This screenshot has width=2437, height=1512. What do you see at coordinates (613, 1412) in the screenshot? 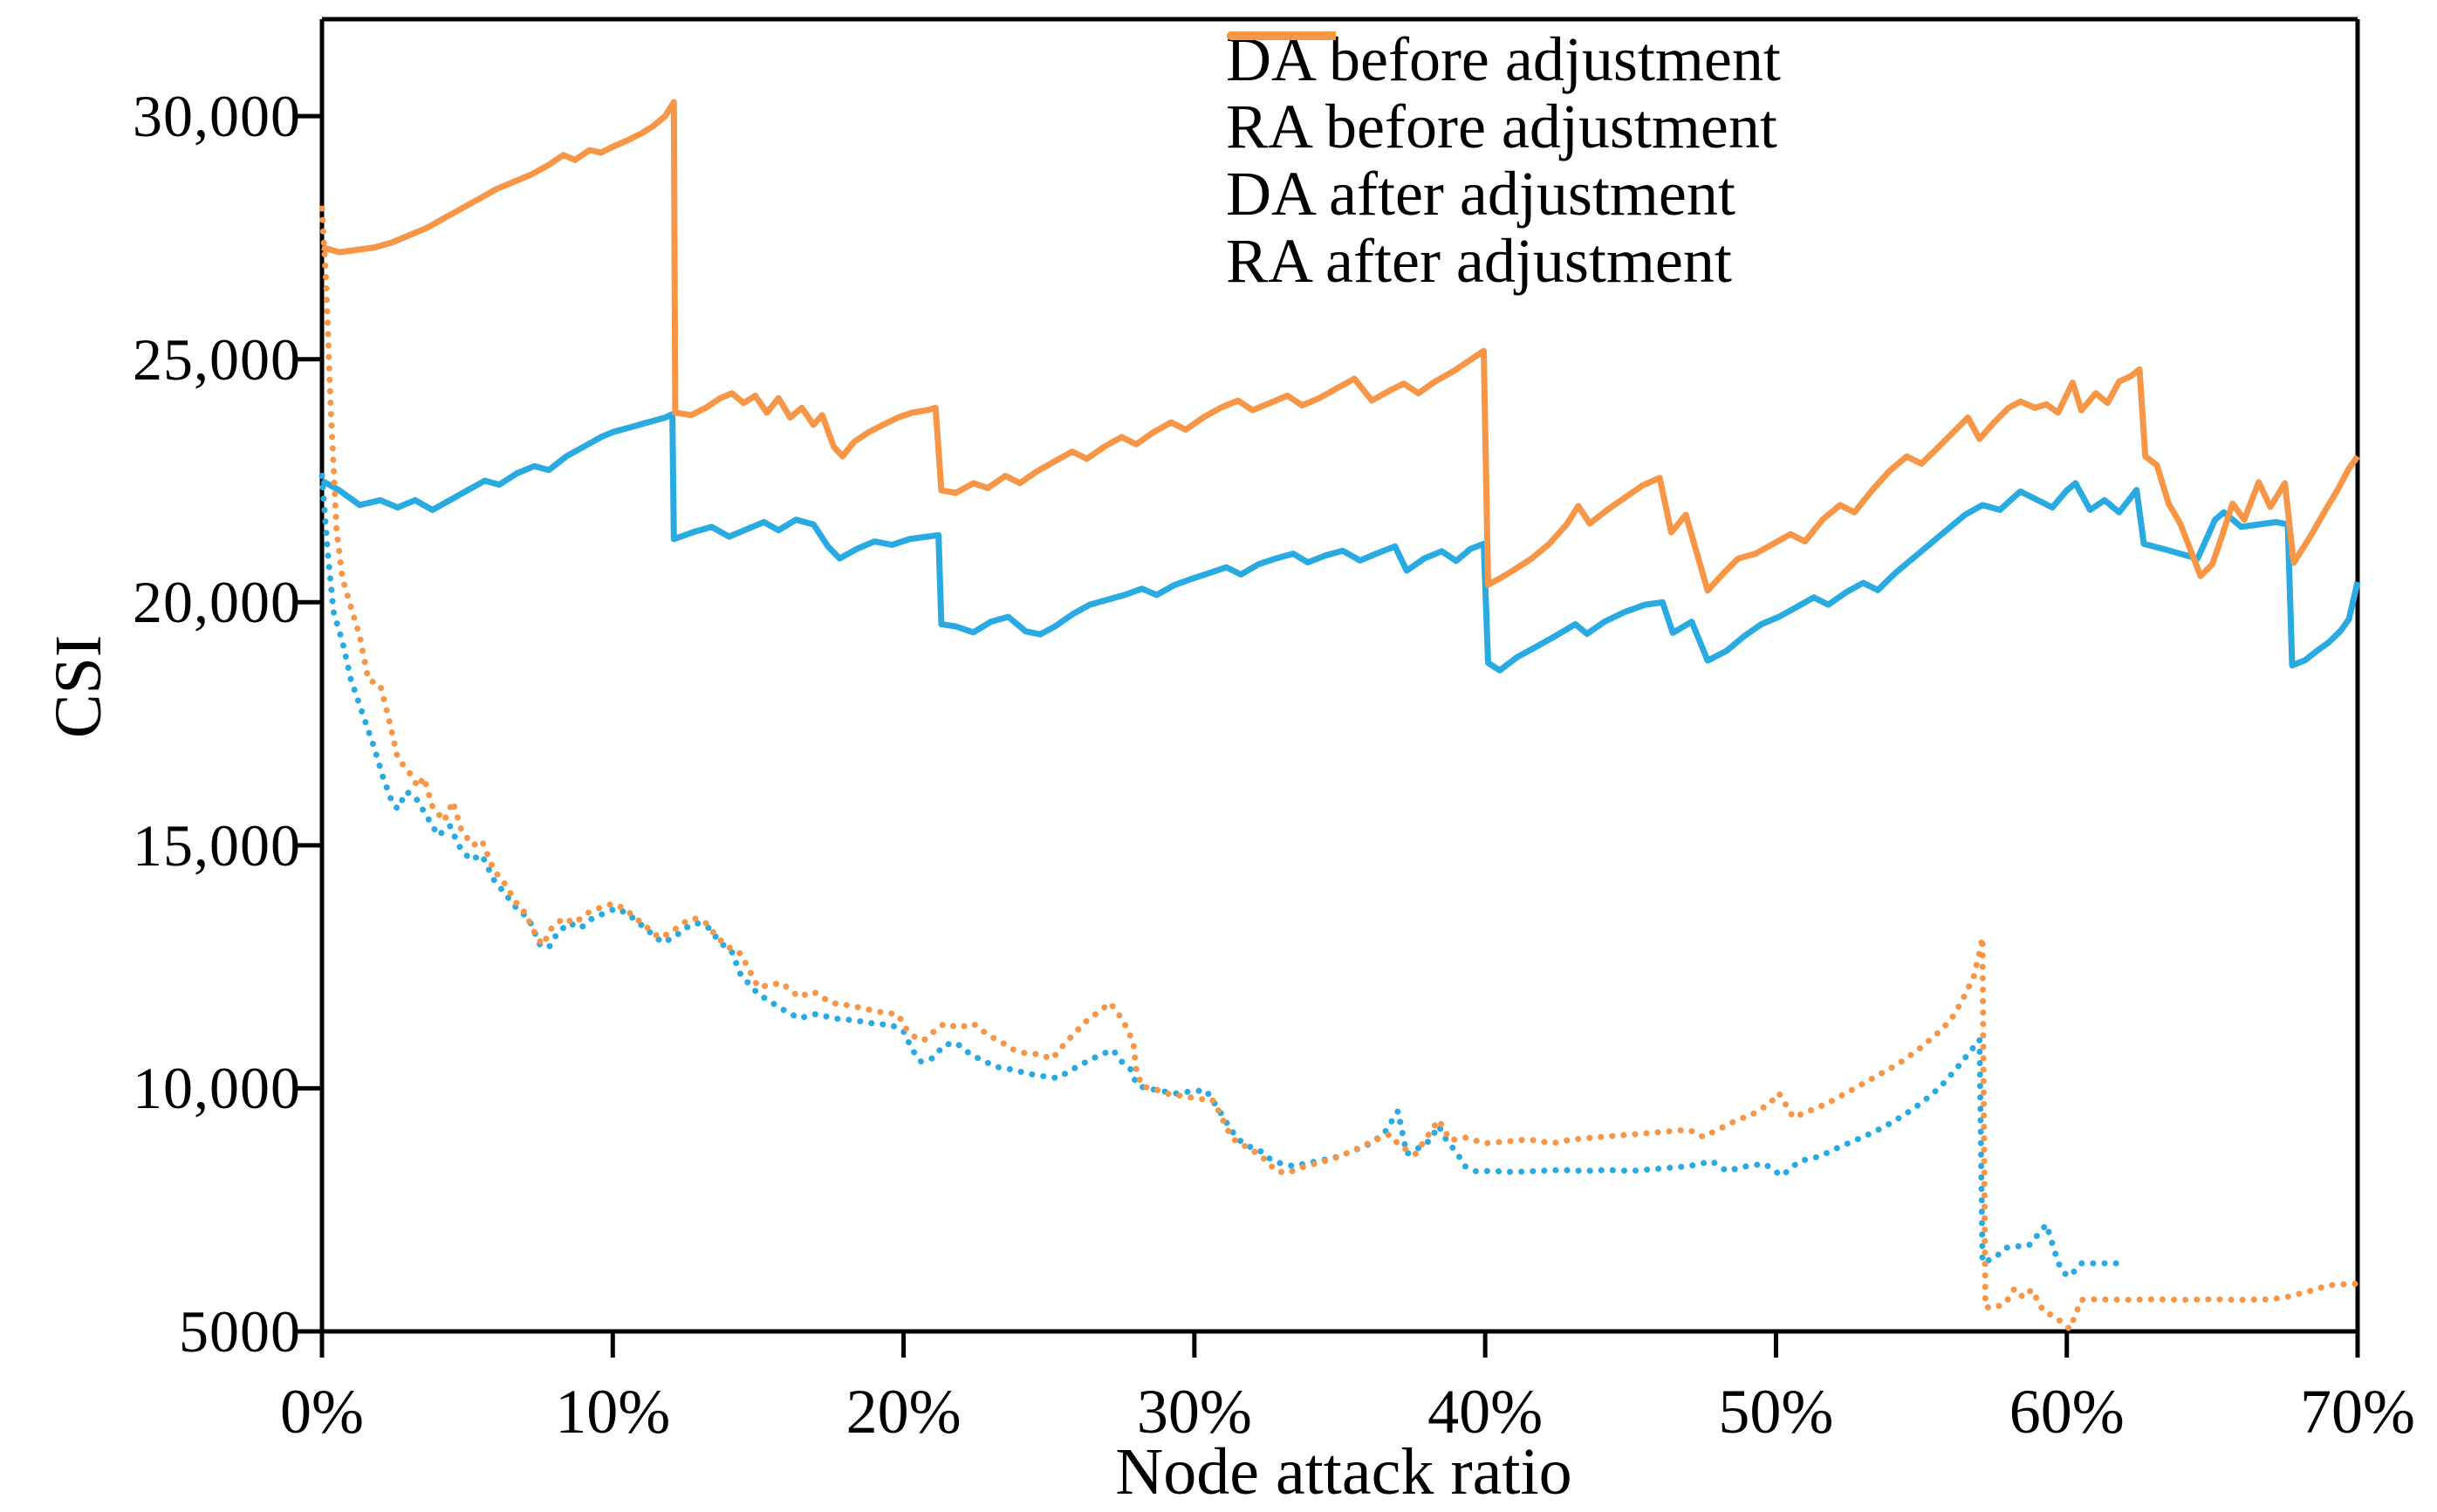
I see `x-tick-label: 10%` at bounding box center [613, 1412].